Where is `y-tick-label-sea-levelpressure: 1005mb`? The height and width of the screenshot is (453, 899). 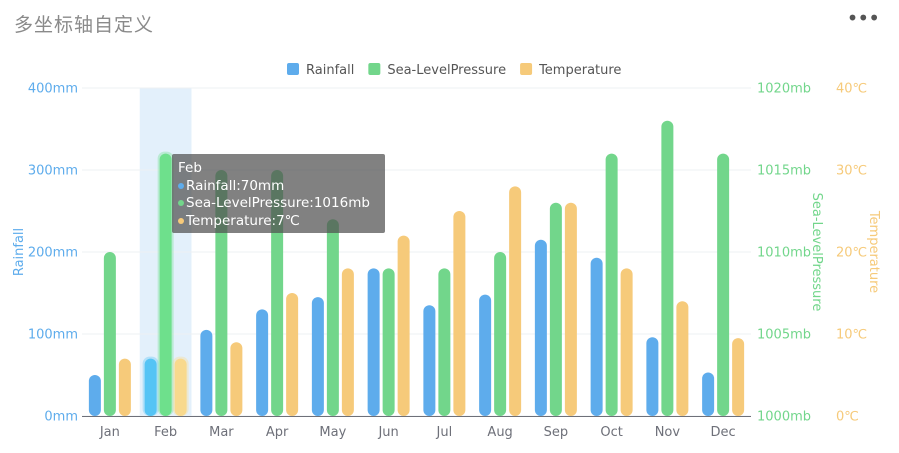
y-tick-label-sea-levelpressure: 1005mb is located at coordinates (784, 335).